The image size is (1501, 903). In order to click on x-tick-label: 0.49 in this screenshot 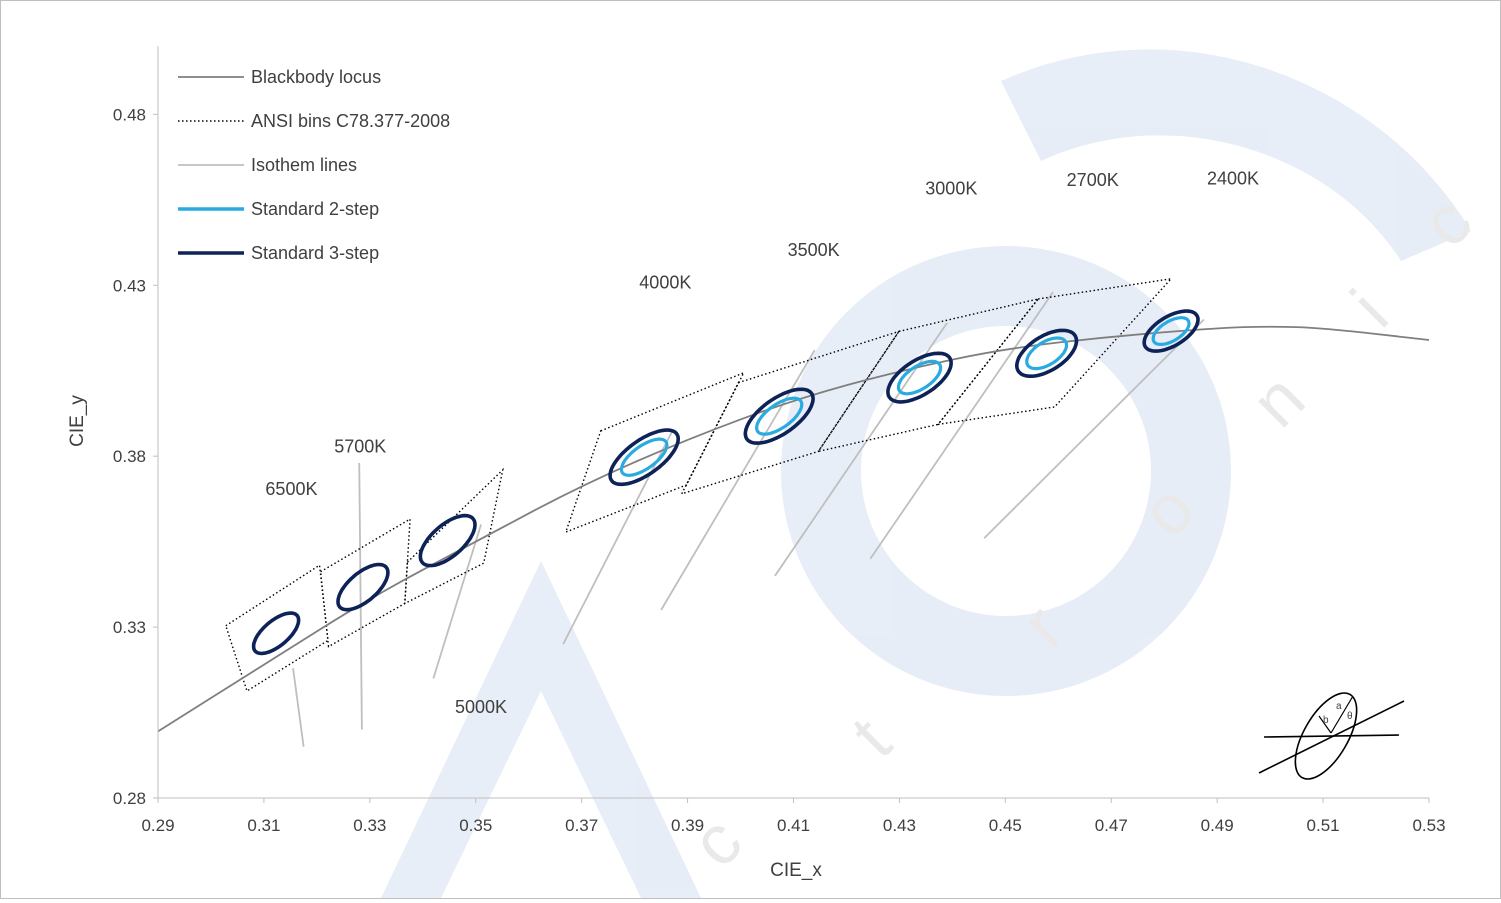, I will do `click(1217, 825)`.